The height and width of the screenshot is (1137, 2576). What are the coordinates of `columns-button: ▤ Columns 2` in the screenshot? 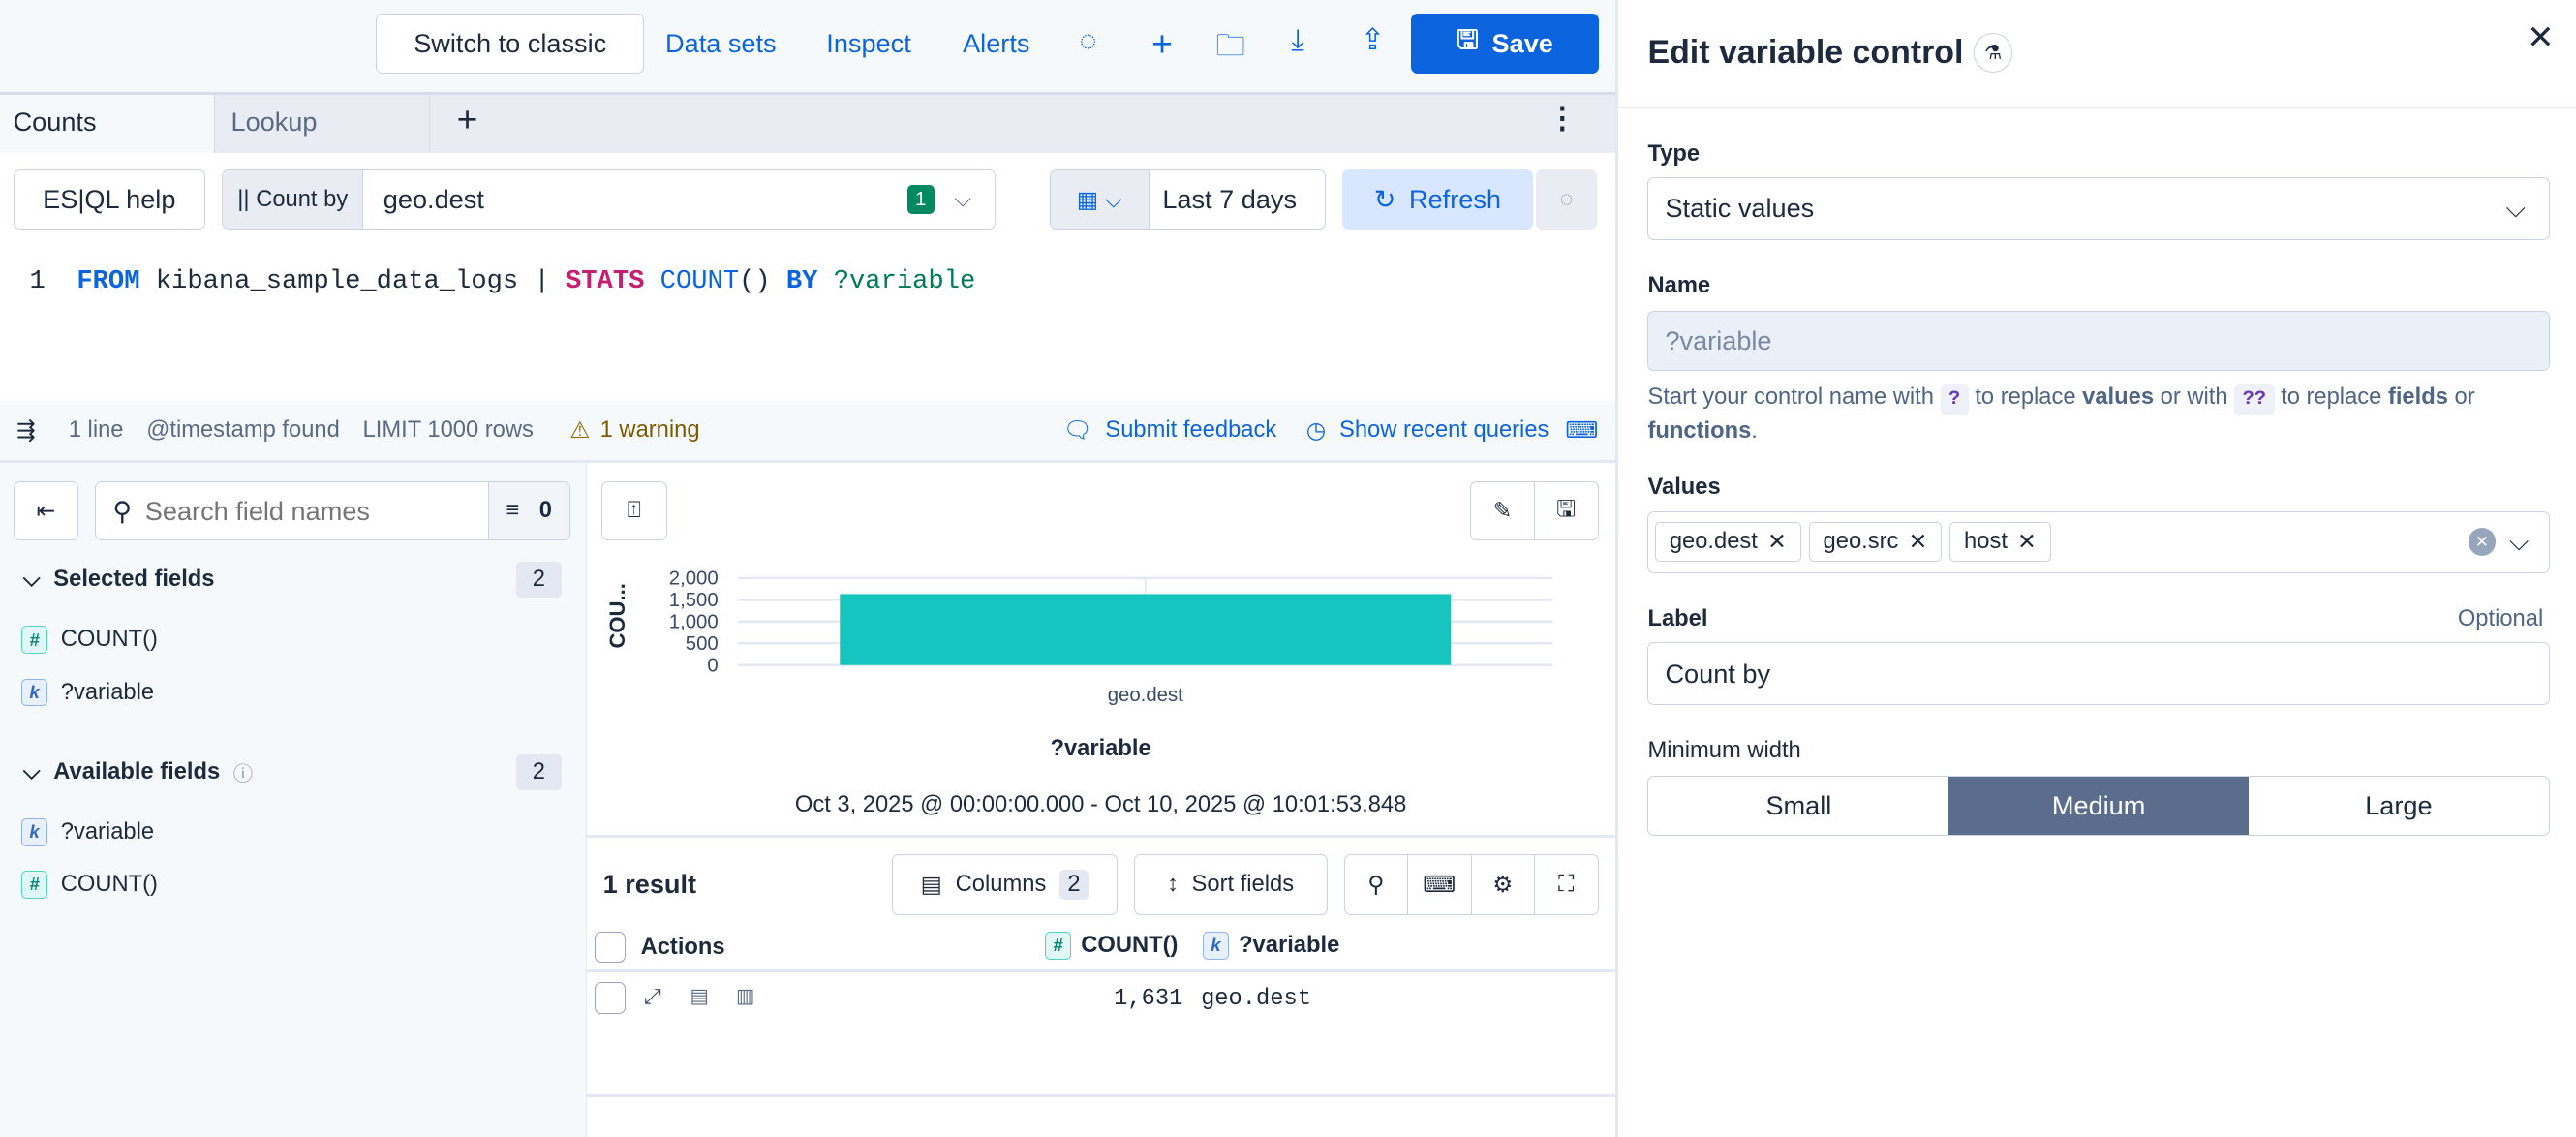 It's located at (1005, 884).